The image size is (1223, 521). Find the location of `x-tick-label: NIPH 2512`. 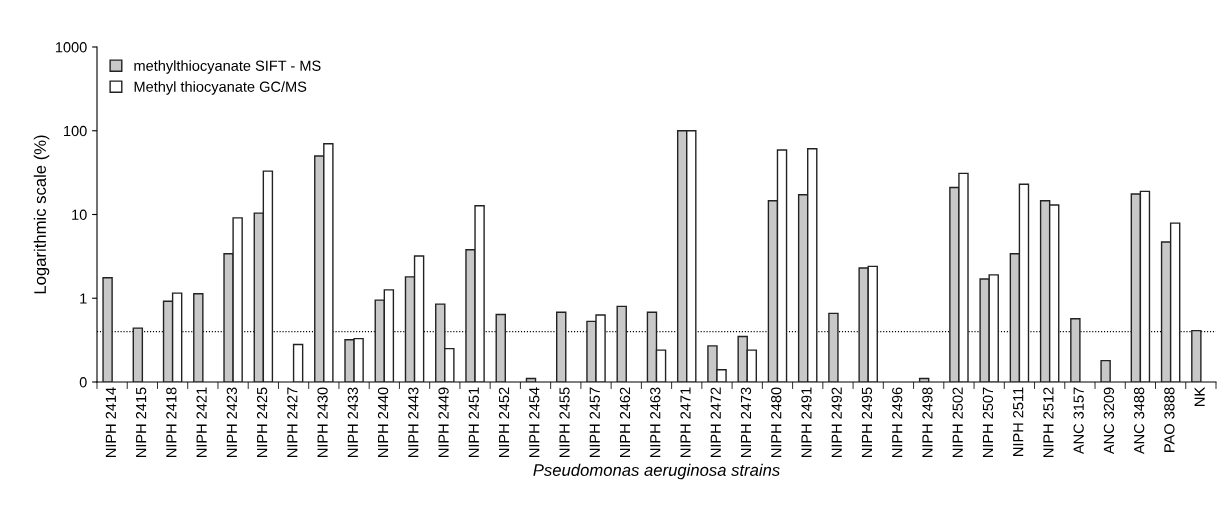

x-tick-label: NIPH 2512 is located at coordinates (1048, 422).